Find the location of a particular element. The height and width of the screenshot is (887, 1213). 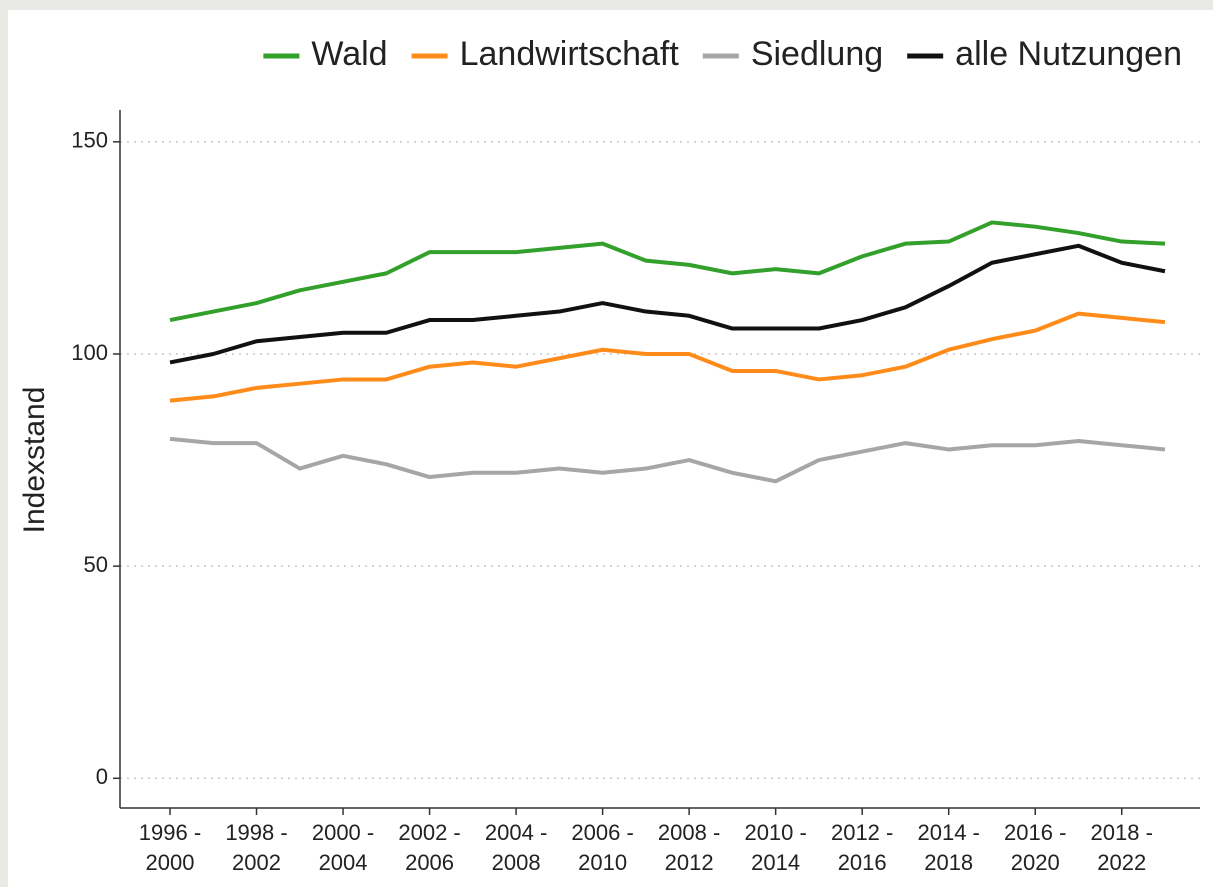

x-tick-label: 1996 -2000 is located at coordinates (170, 847).